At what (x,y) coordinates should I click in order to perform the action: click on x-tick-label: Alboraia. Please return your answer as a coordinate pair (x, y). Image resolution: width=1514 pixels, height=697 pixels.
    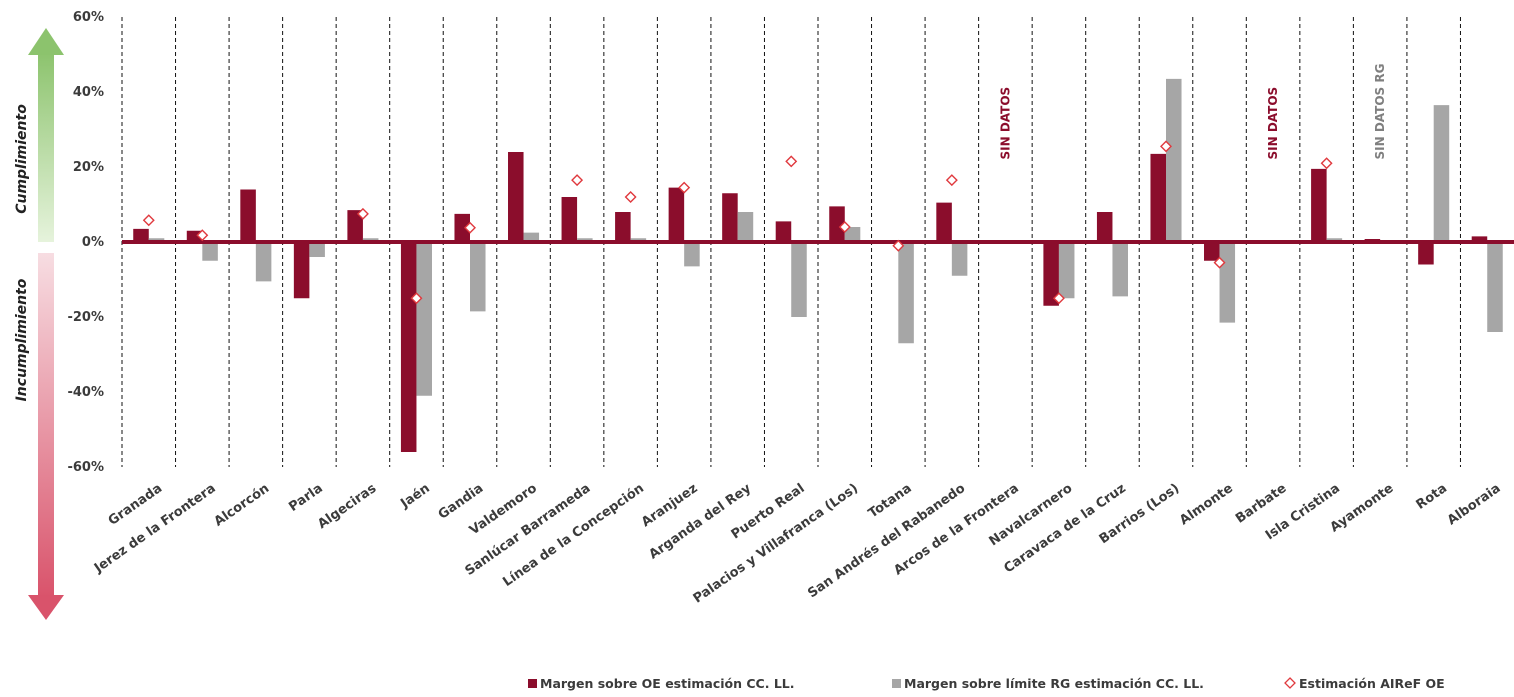
    Looking at the image, I should click on (1474, 504).